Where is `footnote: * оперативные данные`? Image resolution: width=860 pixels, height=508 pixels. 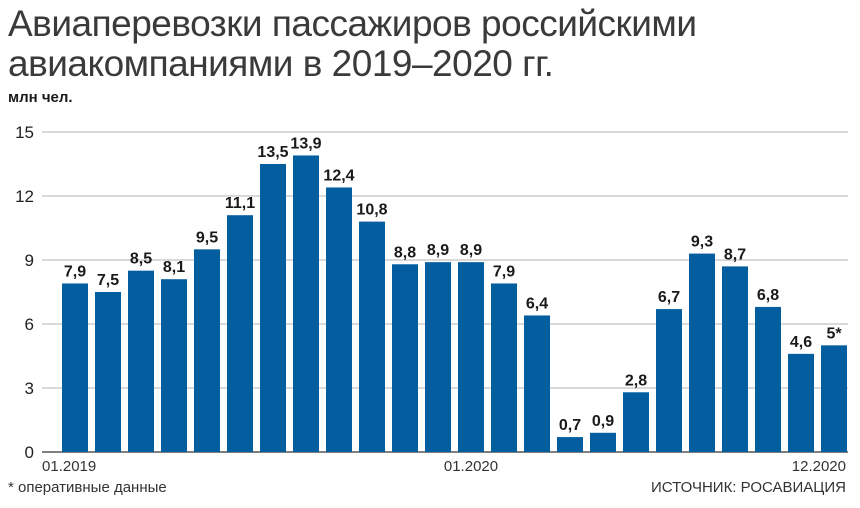
footnote: * оперативные данные is located at coordinates (87, 487).